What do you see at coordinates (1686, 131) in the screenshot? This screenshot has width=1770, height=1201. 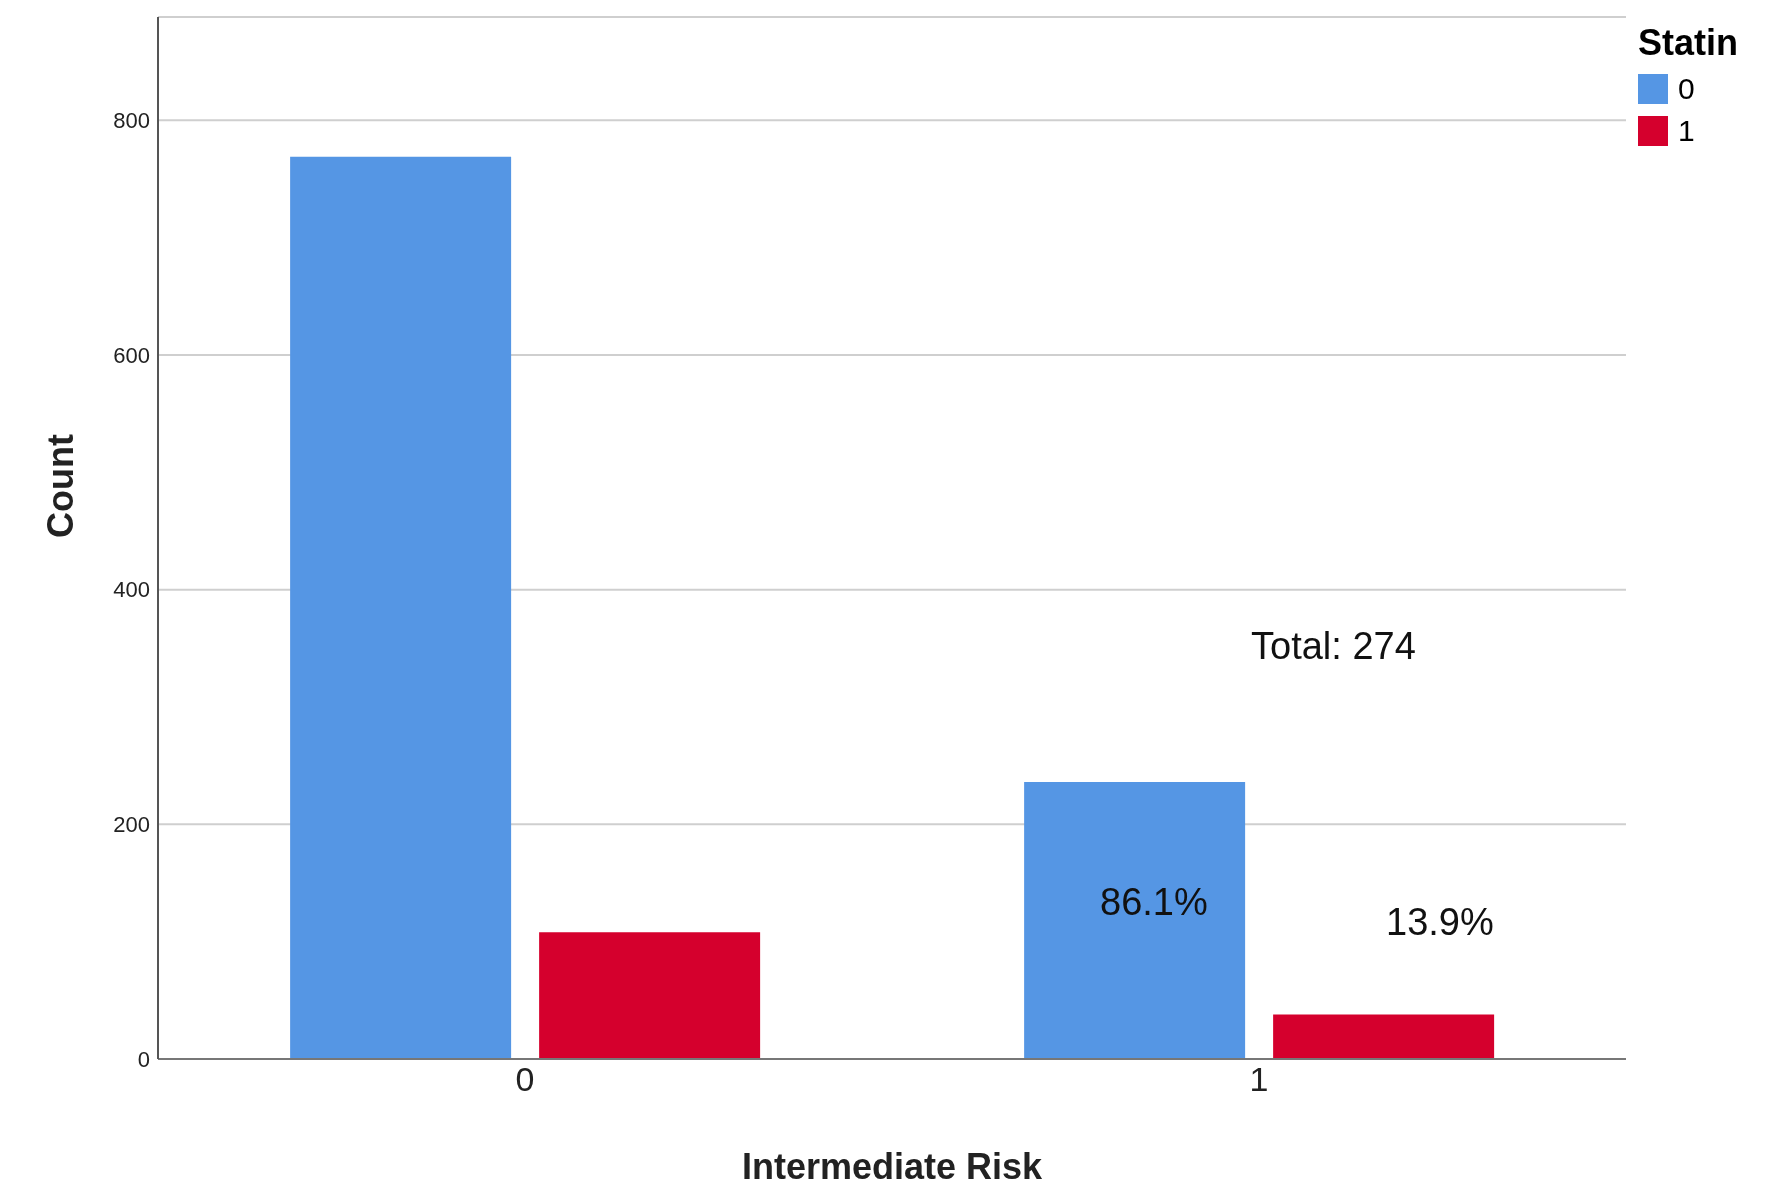 I see `legend-label: 1` at bounding box center [1686, 131].